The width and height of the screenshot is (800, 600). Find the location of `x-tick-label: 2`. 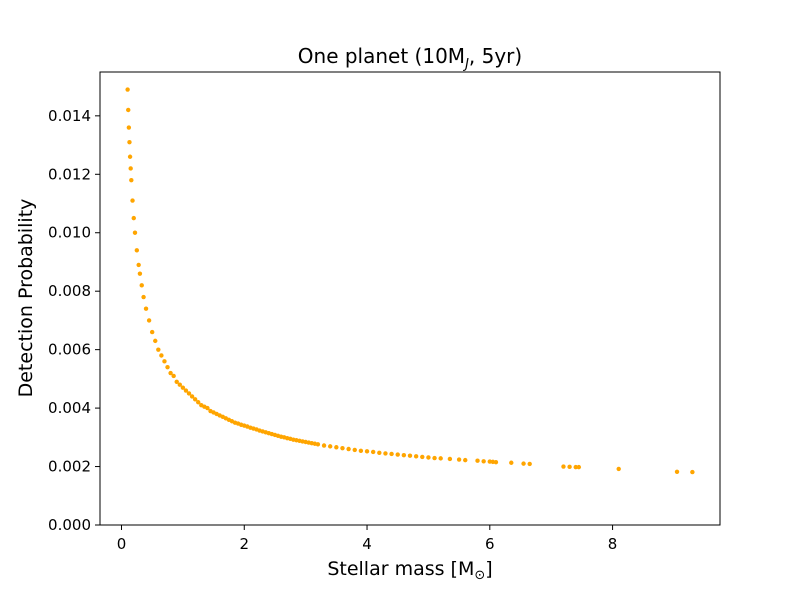

x-tick-label: 2 is located at coordinates (244, 544).